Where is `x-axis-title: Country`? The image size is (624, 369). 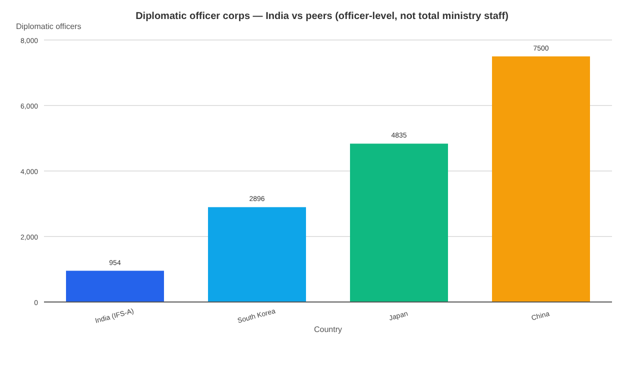
x-axis-title: Country is located at coordinates (328, 329).